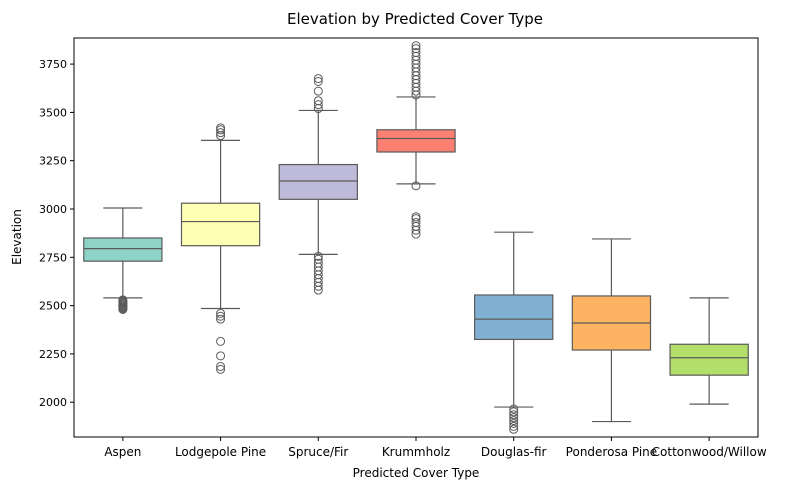 The width and height of the screenshot is (785, 494). What do you see at coordinates (514, 452) in the screenshot?
I see `x-tick-label: Douglas-fir` at bounding box center [514, 452].